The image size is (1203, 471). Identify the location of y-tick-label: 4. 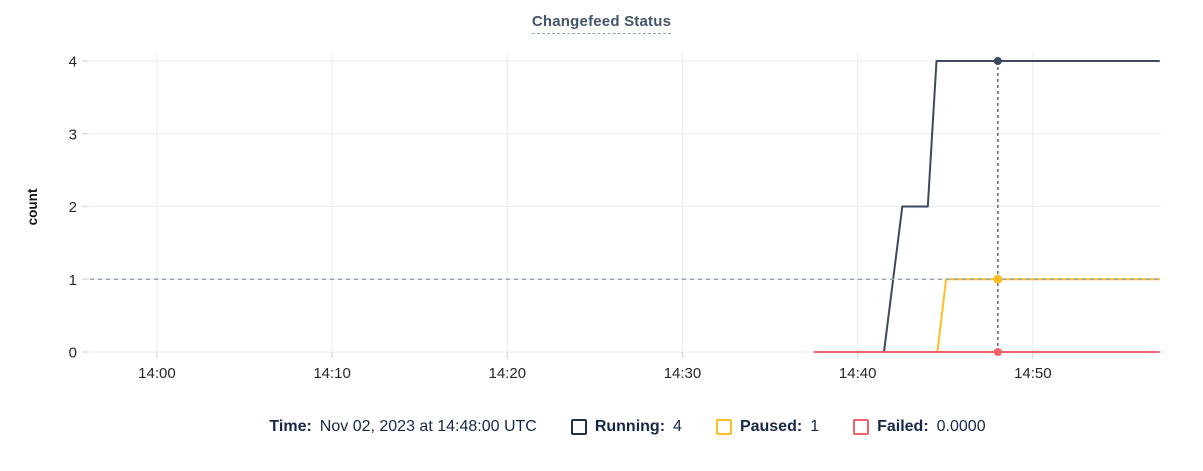
(73, 62).